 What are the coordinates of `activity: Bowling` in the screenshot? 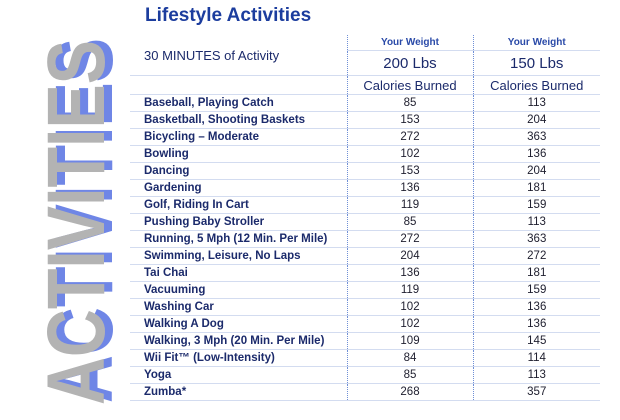 It's located at (238, 154).